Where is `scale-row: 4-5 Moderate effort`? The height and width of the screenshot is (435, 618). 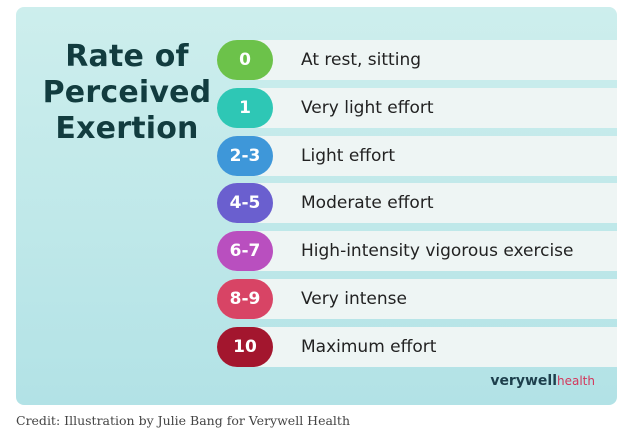
scale-row: 4-5 Moderate effort is located at coordinates (417, 203).